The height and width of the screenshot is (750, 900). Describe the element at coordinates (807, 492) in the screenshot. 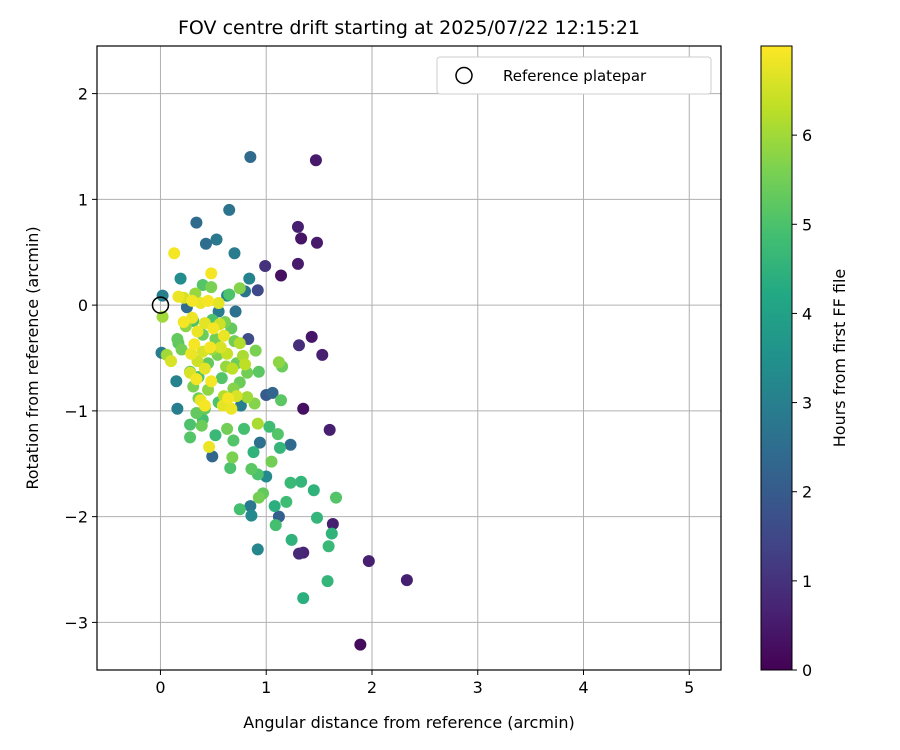

I see `colorbar-tick-label: 2` at that location.